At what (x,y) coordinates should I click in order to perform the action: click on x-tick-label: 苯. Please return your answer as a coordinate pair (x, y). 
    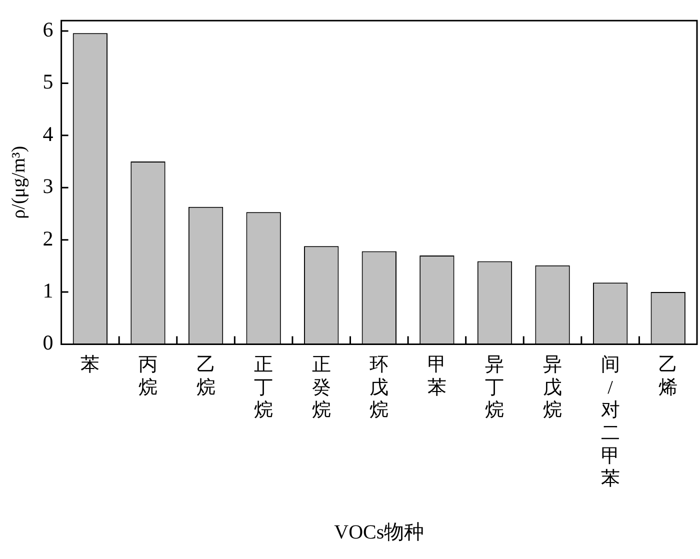
    Looking at the image, I should click on (90, 365).